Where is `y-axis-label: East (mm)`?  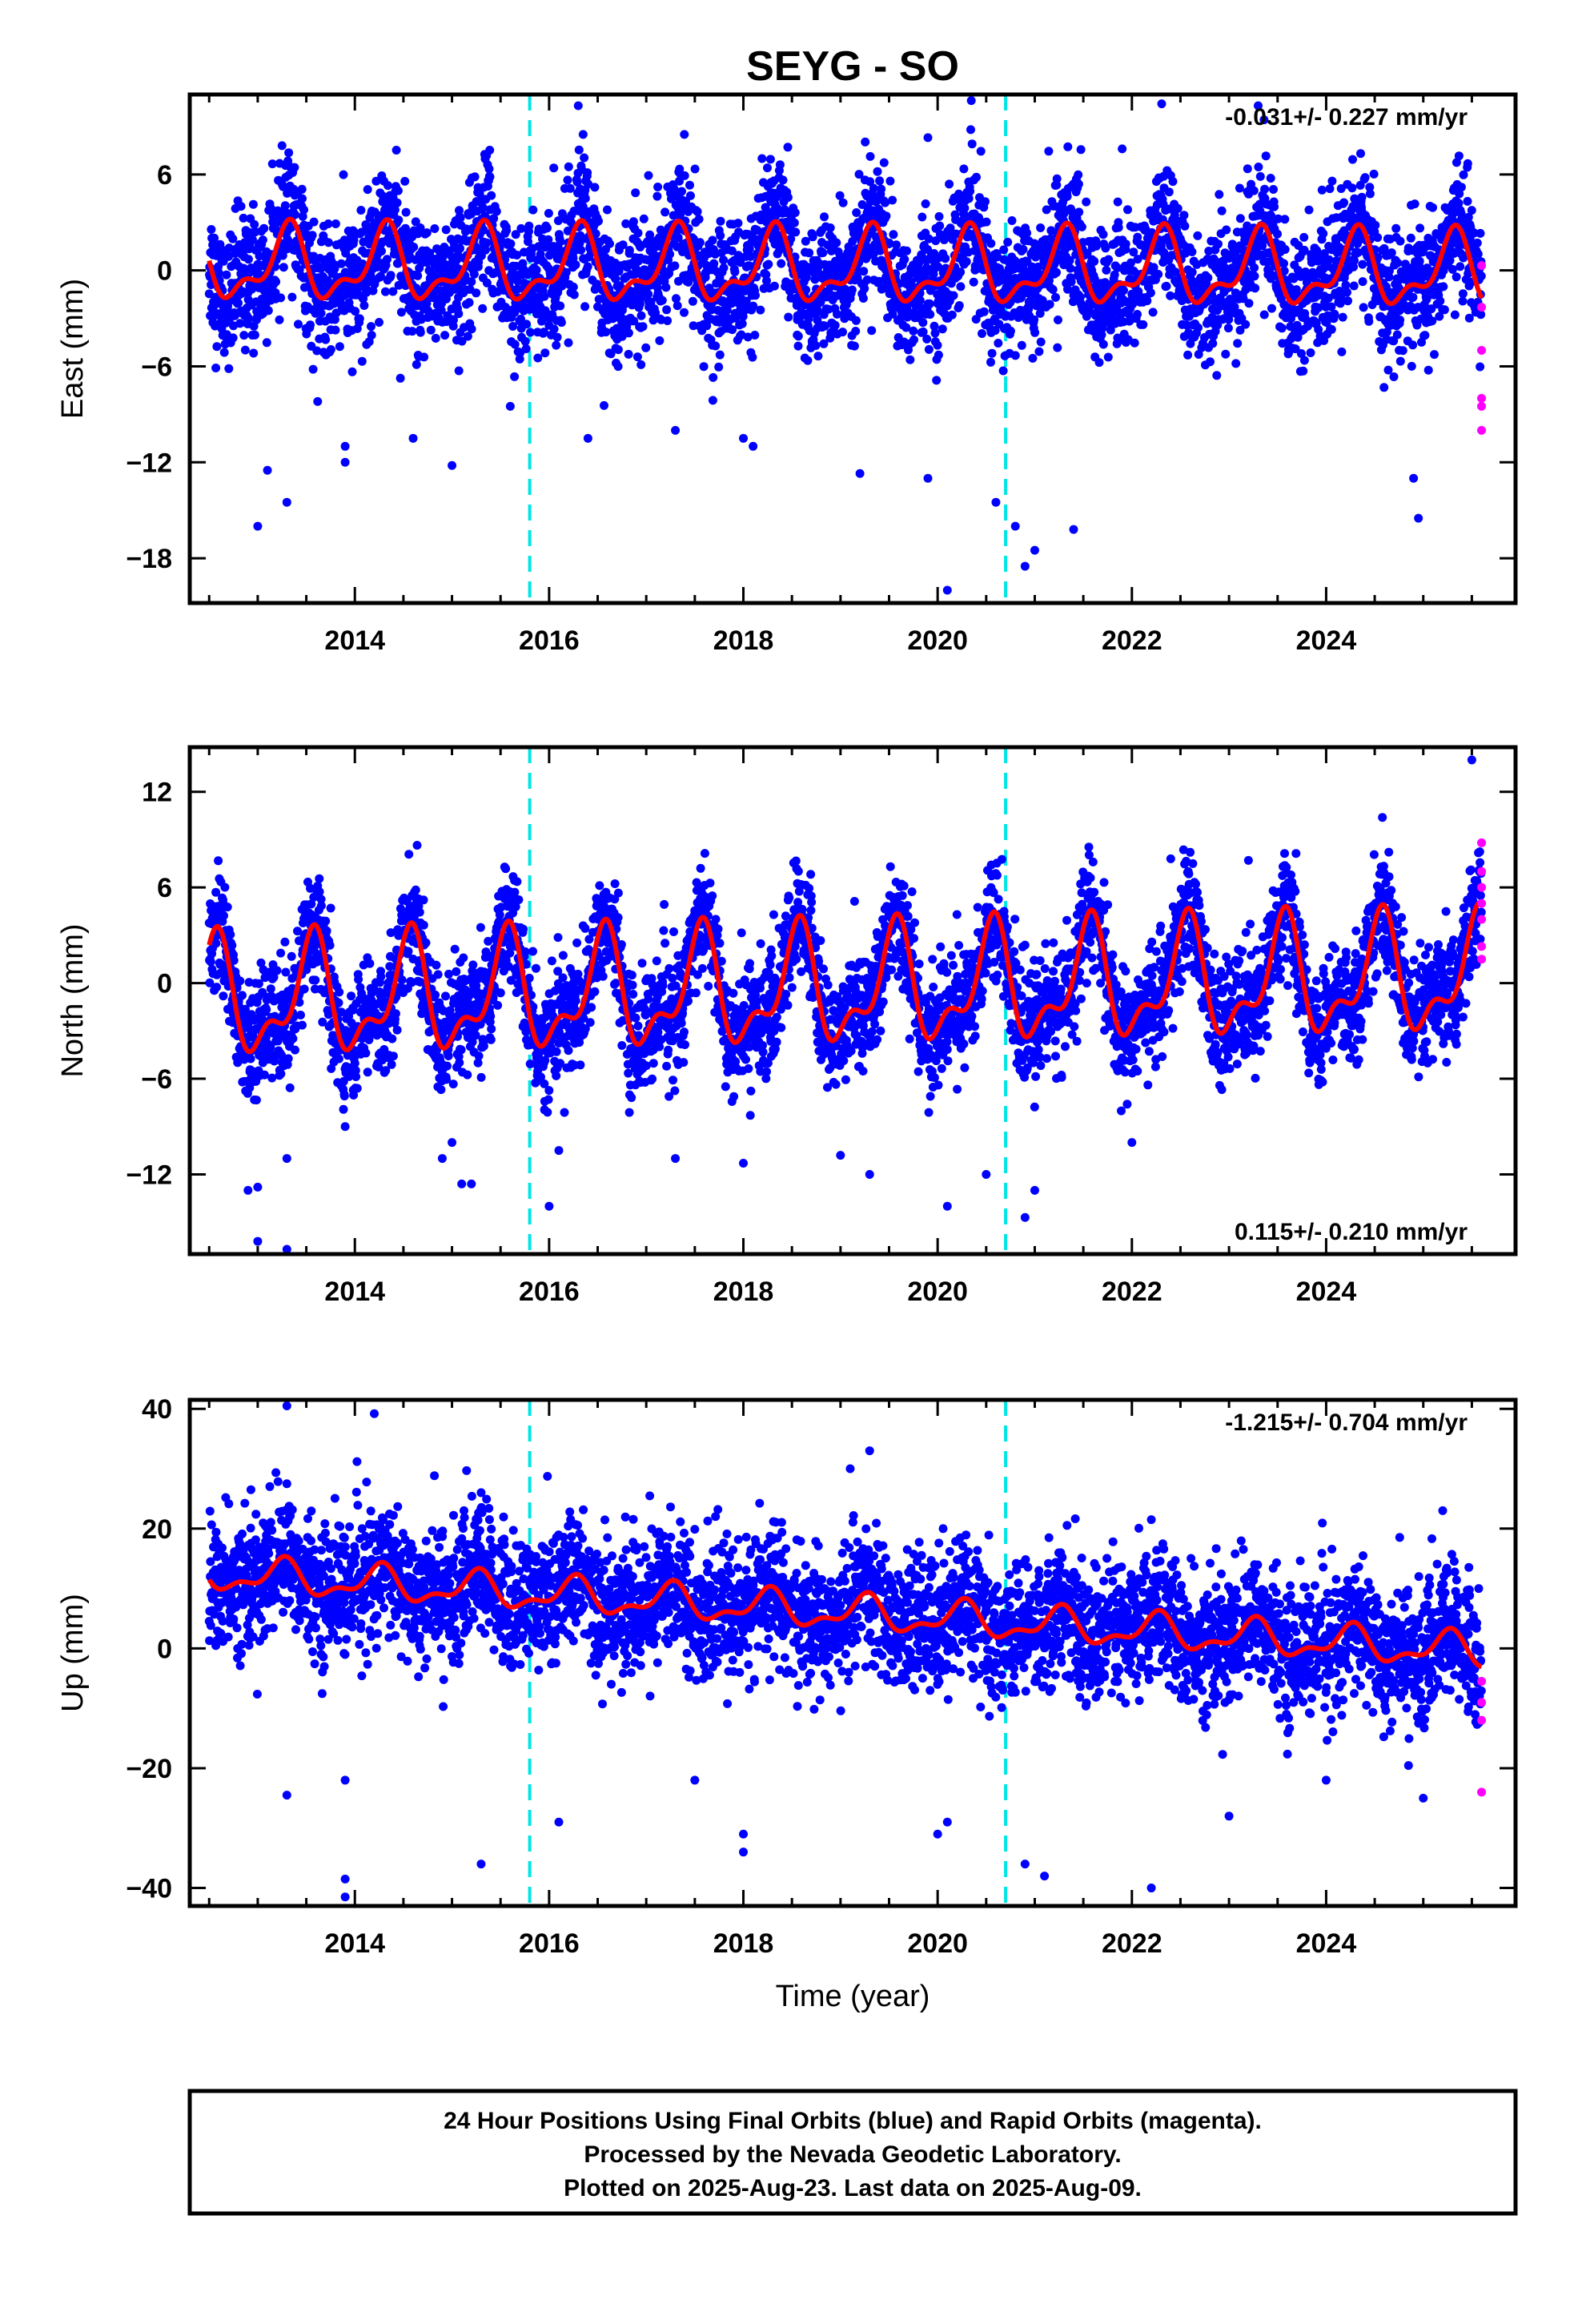 y-axis-label: East (mm) is located at coordinates (73, 349).